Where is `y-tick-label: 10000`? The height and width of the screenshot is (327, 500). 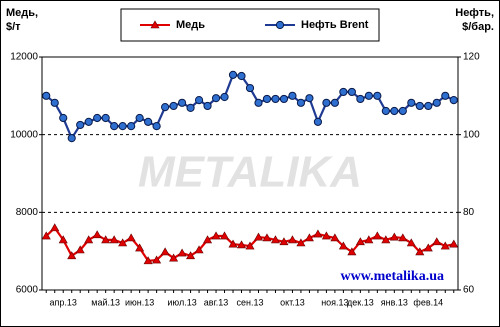 y-tick-label: 10000 is located at coordinates (24, 134).